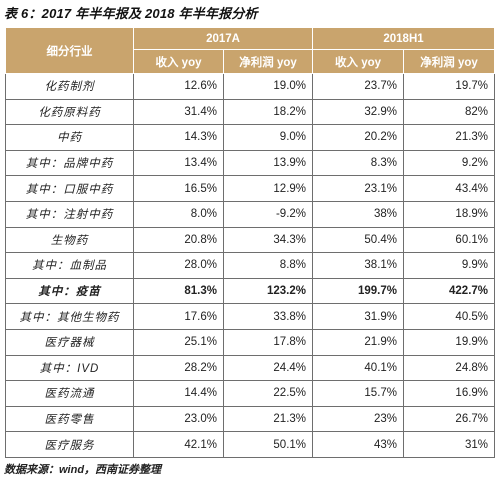  What do you see at coordinates (178, 86) in the screenshot?
I see `cell-rev-2017: 12.6%` at bounding box center [178, 86].